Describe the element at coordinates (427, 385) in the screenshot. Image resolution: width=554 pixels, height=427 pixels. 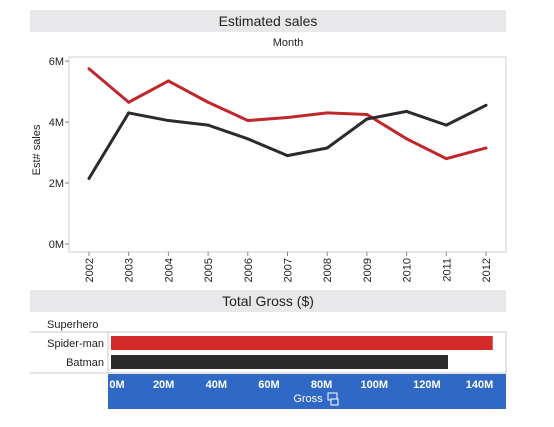
I see `x-tick-label: 120M` at that location.